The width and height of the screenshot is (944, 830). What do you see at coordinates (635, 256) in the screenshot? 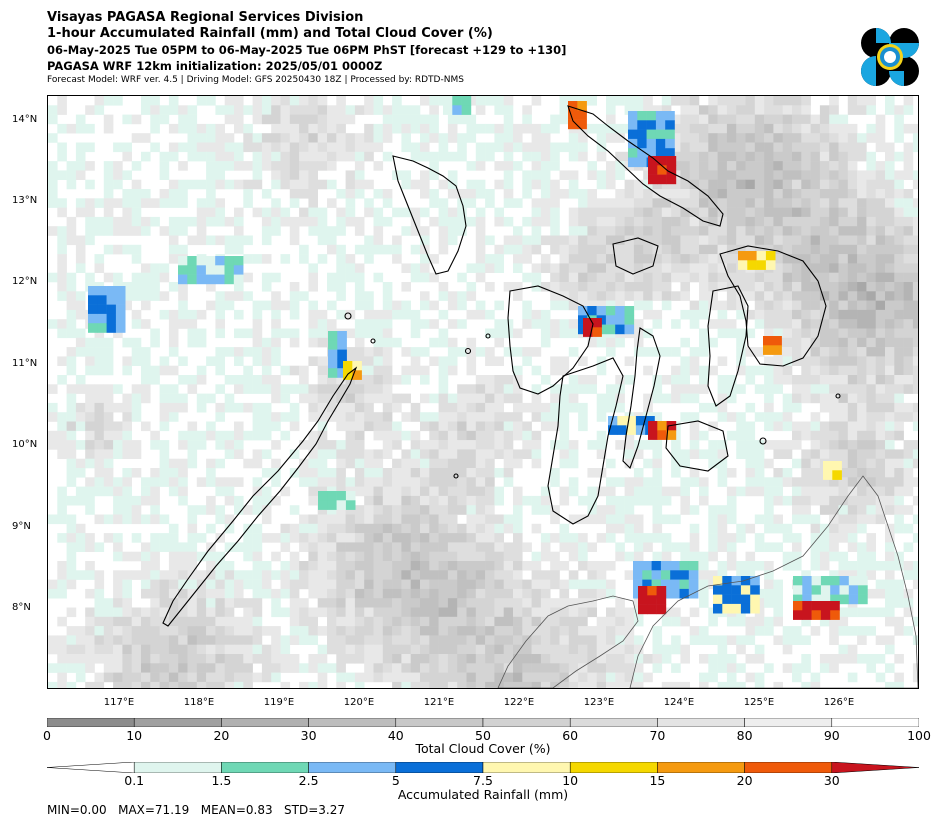
I see `coast-masbate` at bounding box center [635, 256].